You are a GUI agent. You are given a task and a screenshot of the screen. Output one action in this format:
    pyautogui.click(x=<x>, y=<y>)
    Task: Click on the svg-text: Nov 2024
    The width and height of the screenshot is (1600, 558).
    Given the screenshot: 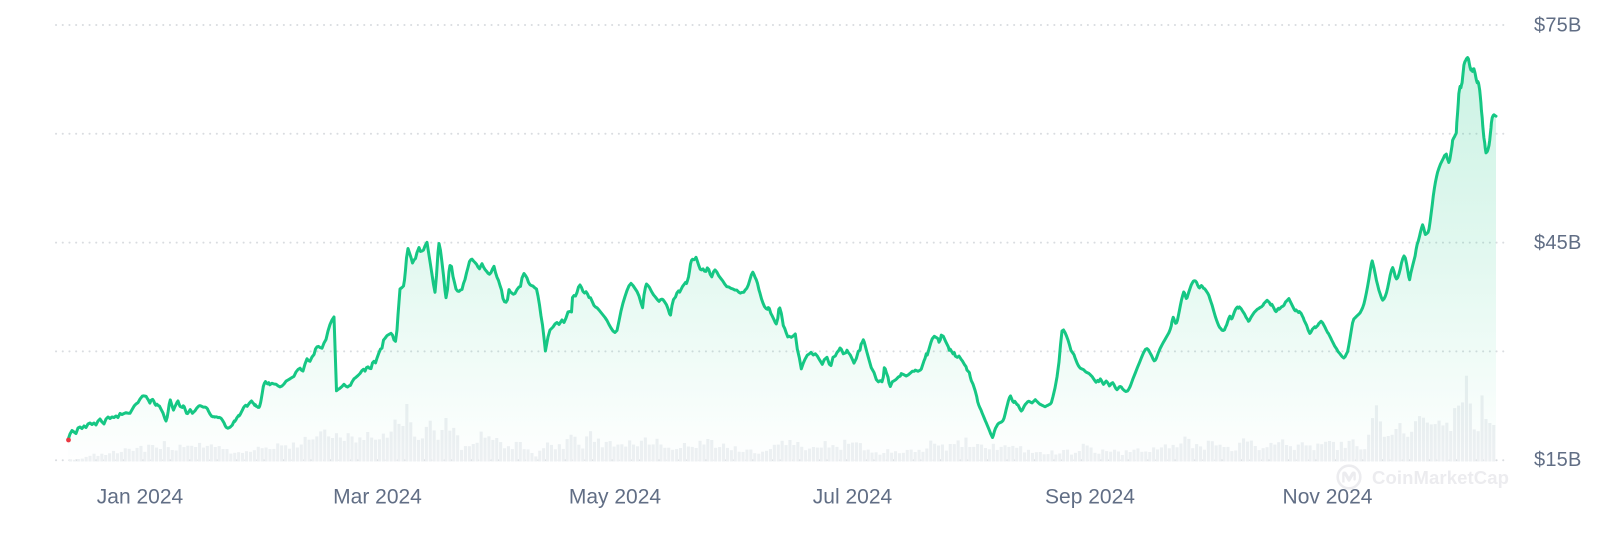 What is the action you would take?
    pyautogui.click(x=1328, y=497)
    